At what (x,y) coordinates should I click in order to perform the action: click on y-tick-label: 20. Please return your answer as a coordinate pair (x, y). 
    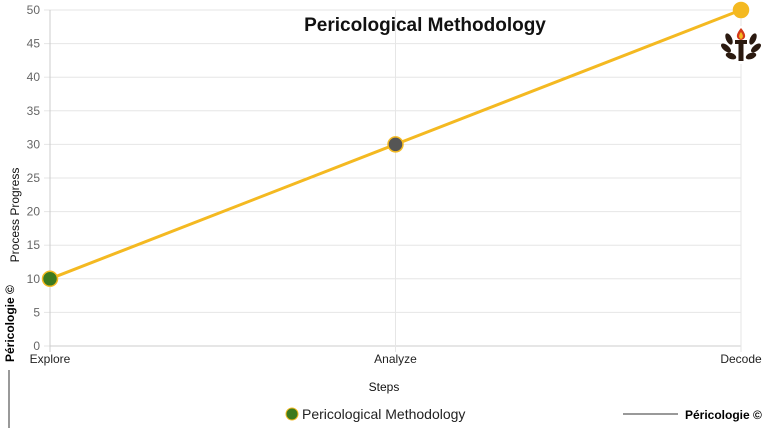
    Looking at the image, I should click on (34, 212).